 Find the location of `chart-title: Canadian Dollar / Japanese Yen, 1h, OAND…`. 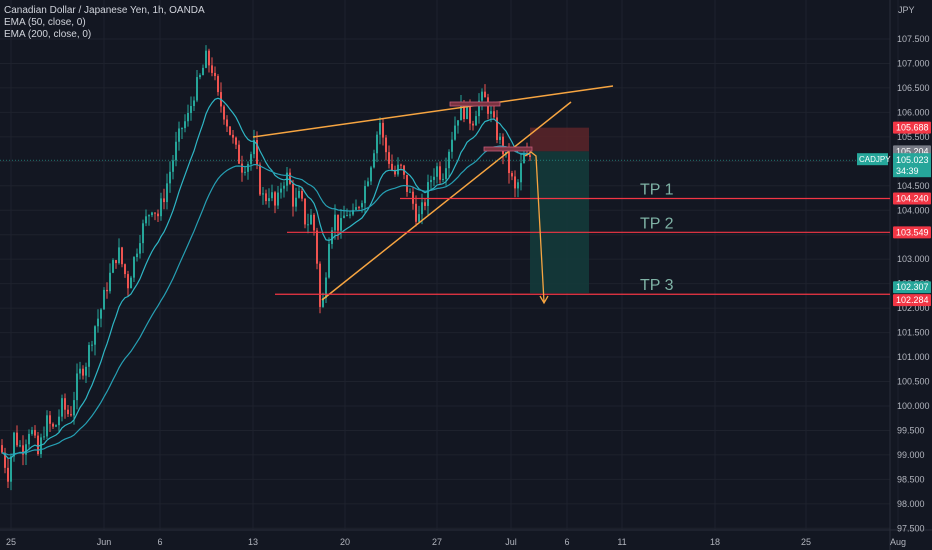

chart-title: Canadian Dollar / Japanese Yen, 1h, OAND… is located at coordinates (104, 10).